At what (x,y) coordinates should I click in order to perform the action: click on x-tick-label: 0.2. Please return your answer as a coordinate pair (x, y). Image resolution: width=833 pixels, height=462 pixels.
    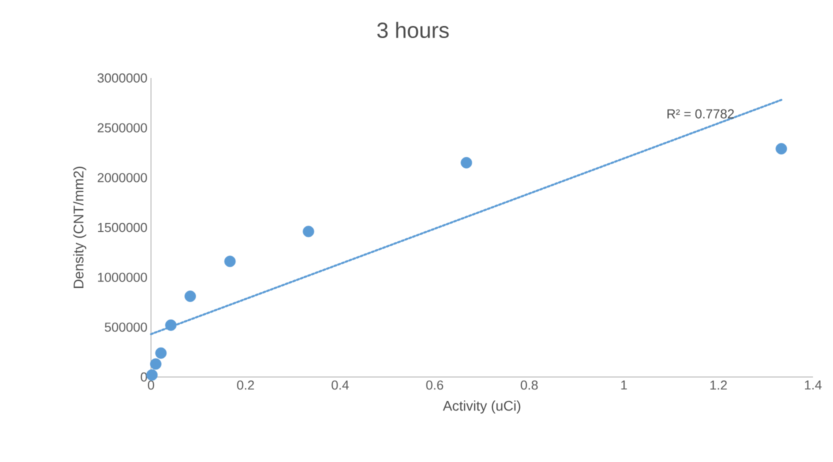
    Looking at the image, I should click on (245, 385).